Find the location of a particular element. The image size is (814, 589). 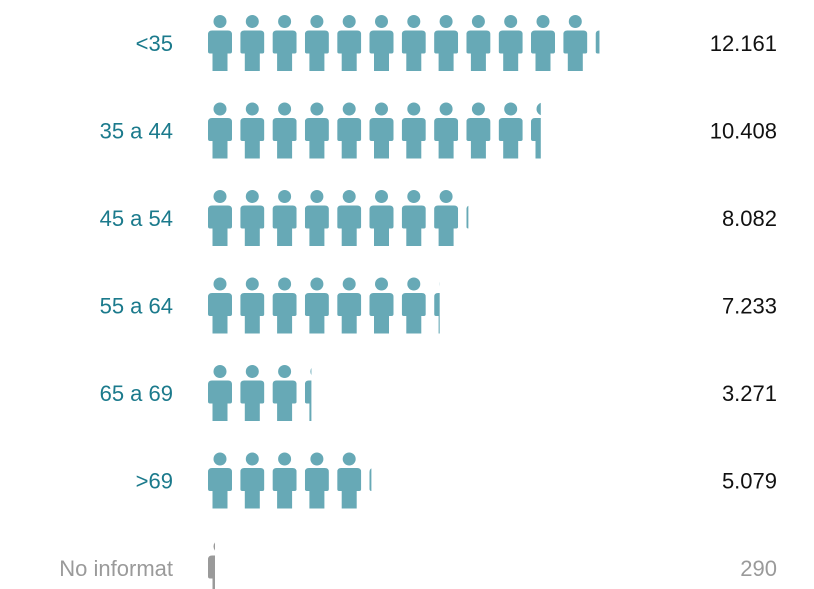

chart-row: >69 5.079 is located at coordinates (456, 480).